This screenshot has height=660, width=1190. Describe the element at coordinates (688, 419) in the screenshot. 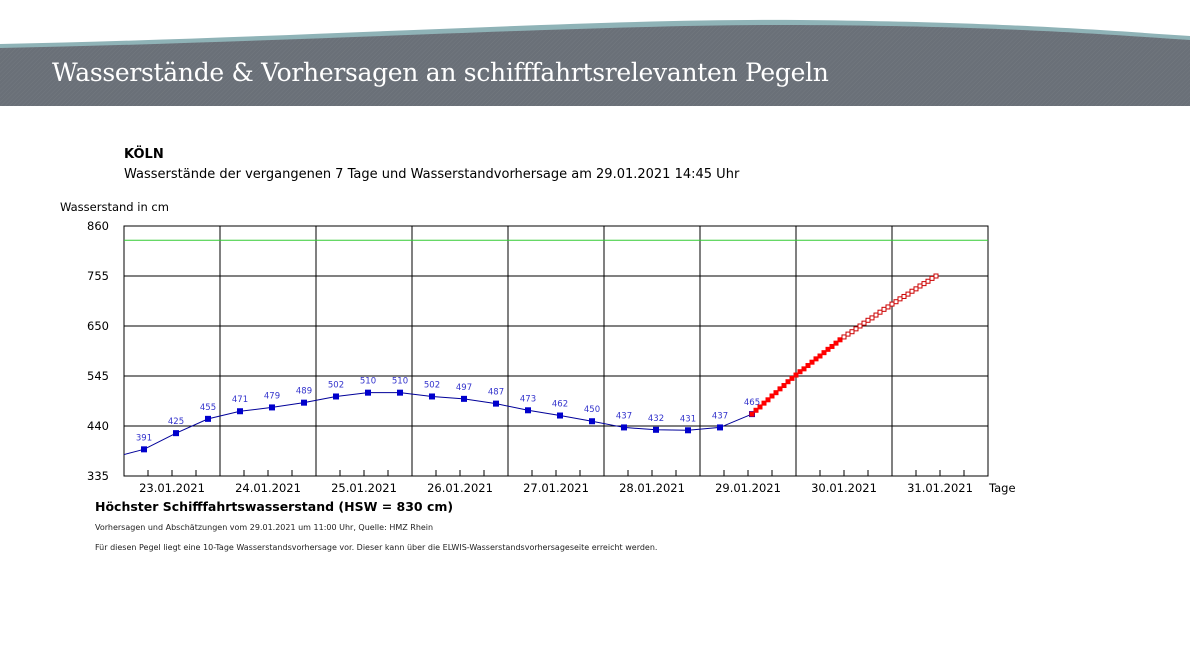

I see `measured-value-label: 431` at that location.